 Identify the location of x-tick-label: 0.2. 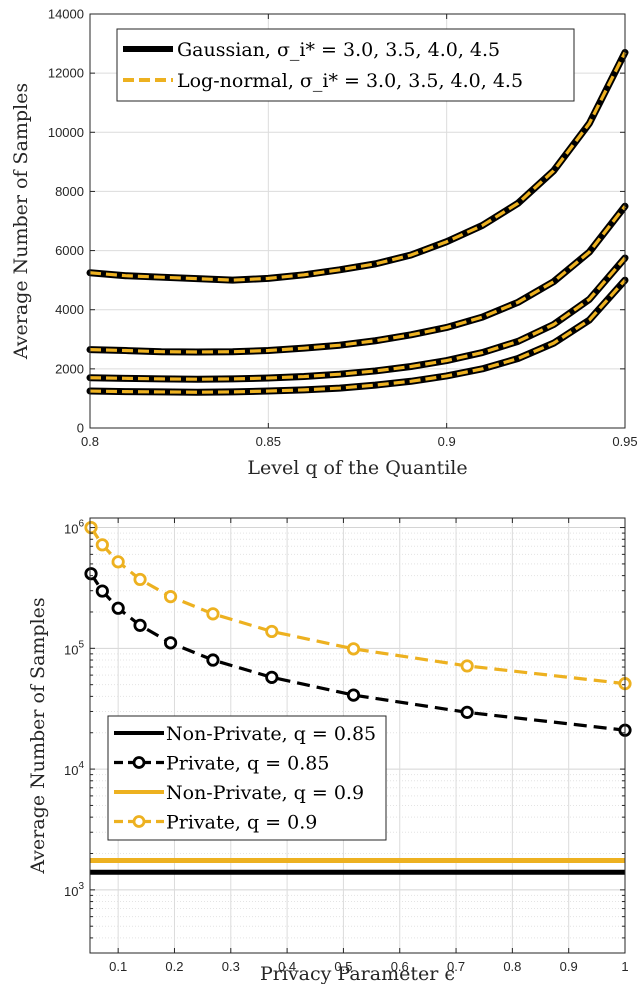
(174, 966).